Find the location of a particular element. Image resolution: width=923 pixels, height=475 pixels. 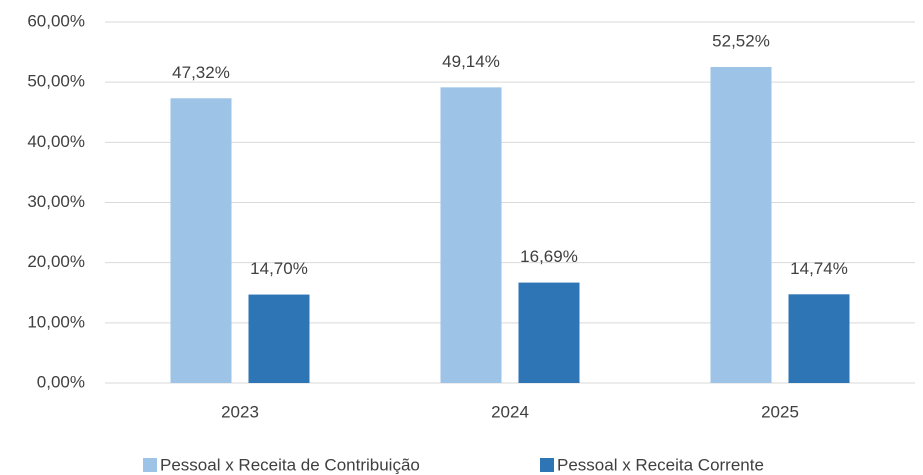

x-tick-label: 2024 is located at coordinates (510, 411).